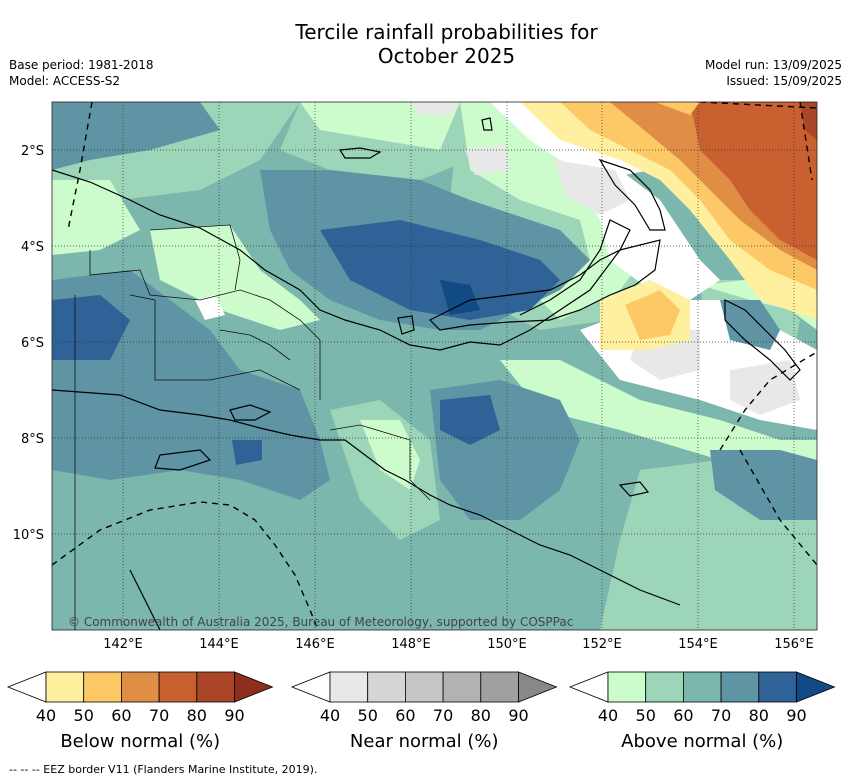  I want to click on lon-label: 146°E, so click(315, 644).